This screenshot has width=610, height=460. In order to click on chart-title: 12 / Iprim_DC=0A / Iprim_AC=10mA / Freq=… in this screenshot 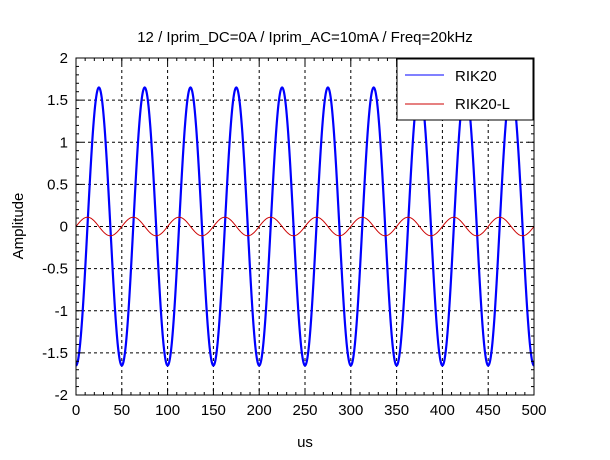, I will do `click(305, 37)`.